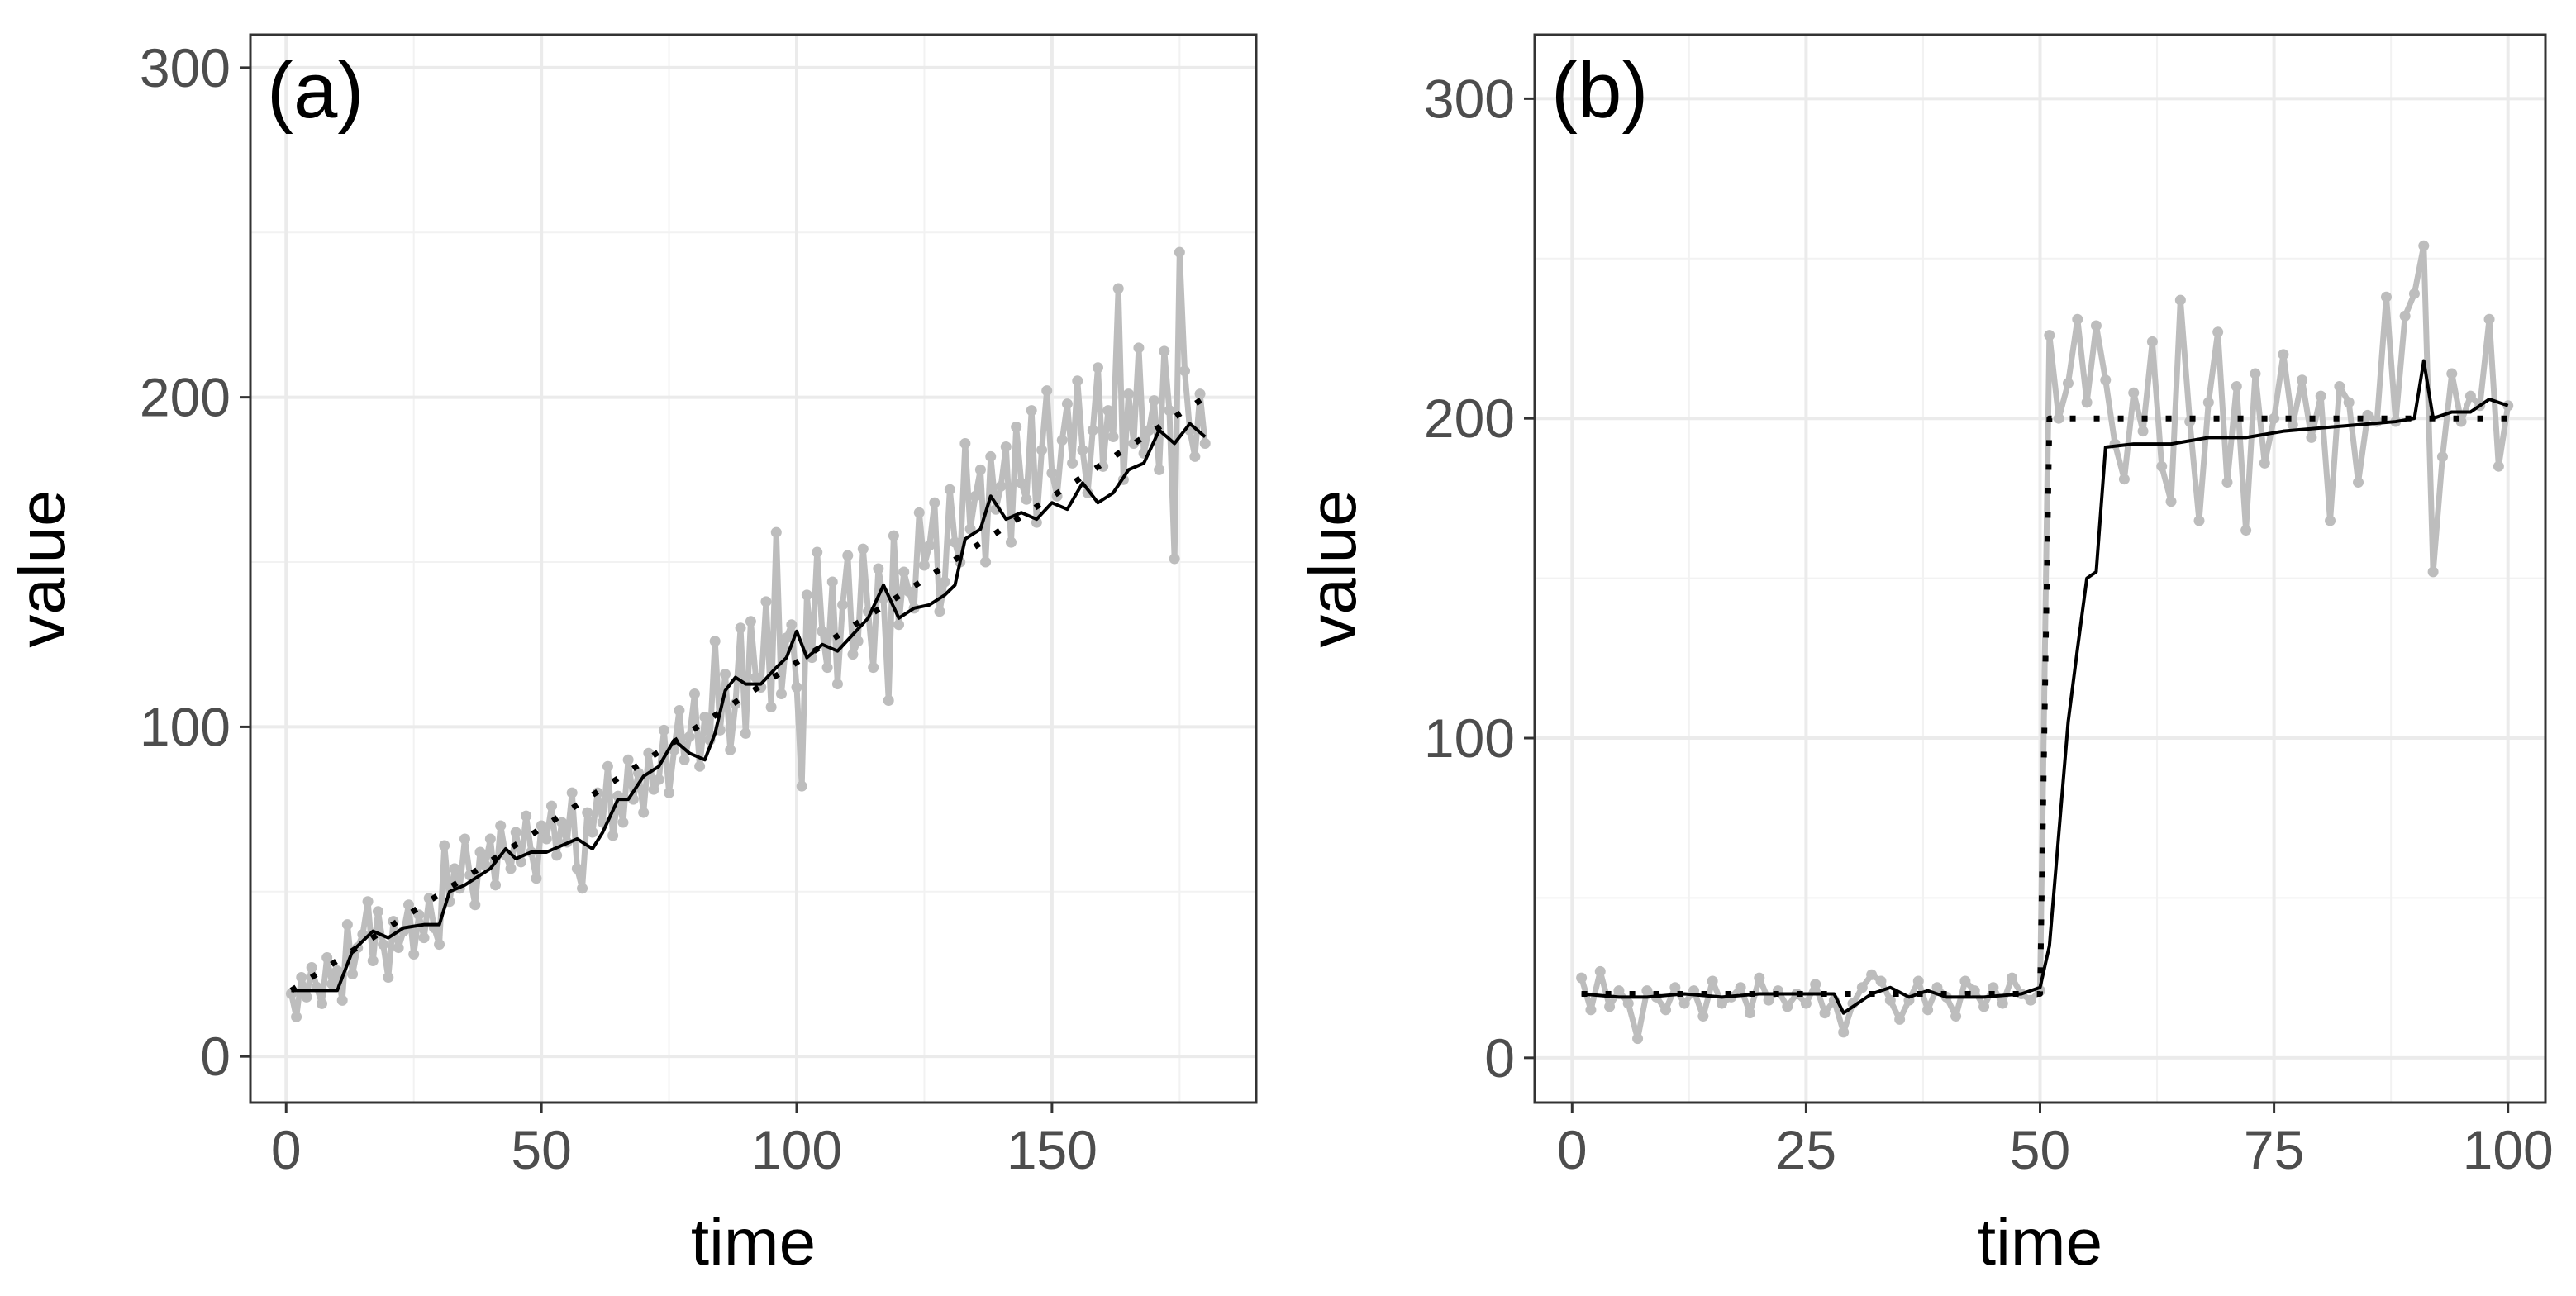 The width and height of the screenshot is (2576, 1296). I want to click on x-tick-label: 150, so click(1053, 1149).